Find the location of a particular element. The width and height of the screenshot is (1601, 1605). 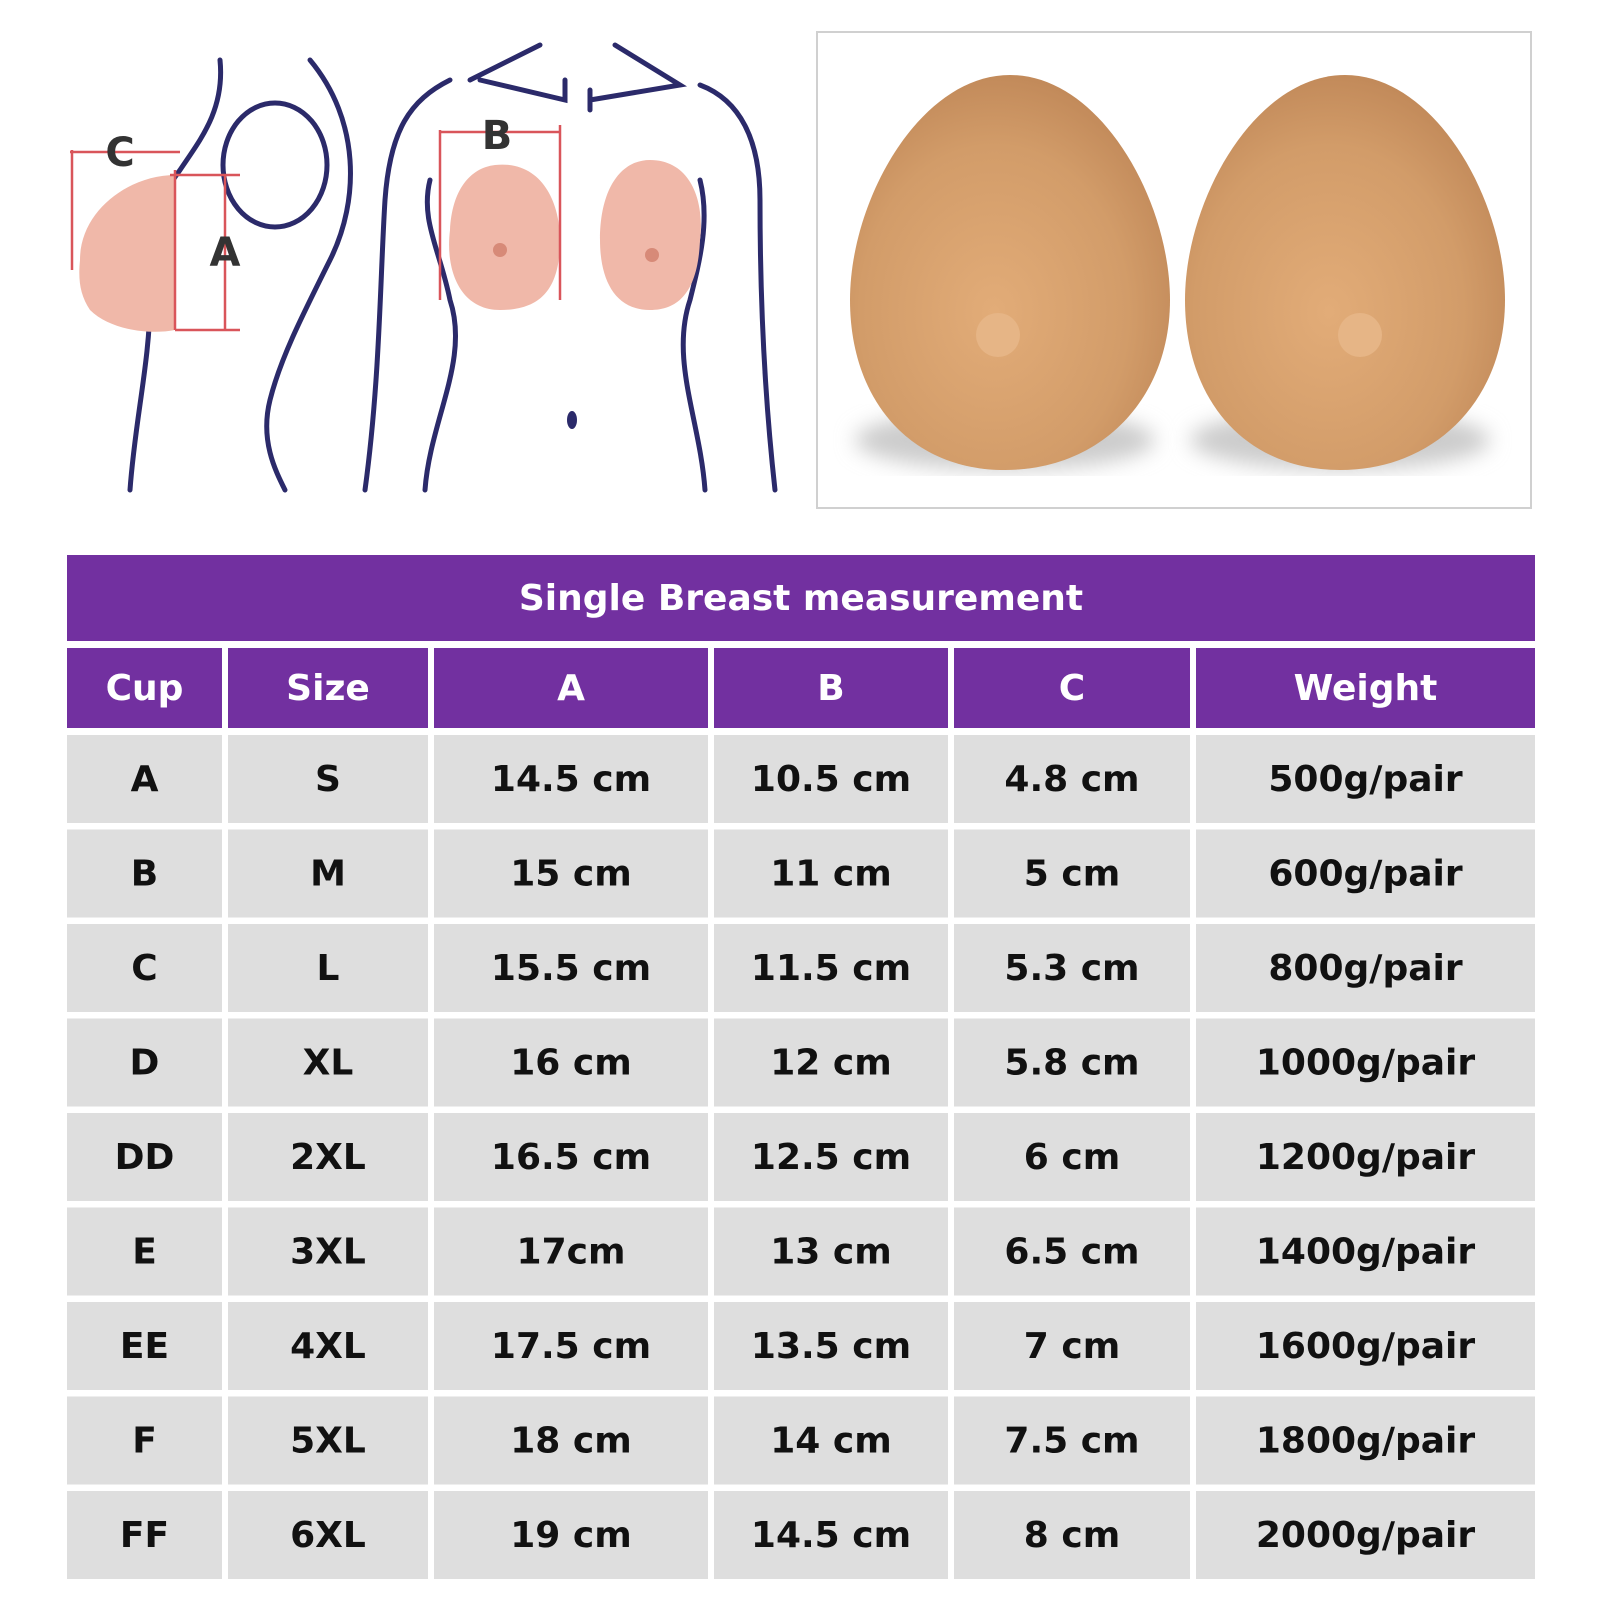

title-row is located at coordinates (801, 598).